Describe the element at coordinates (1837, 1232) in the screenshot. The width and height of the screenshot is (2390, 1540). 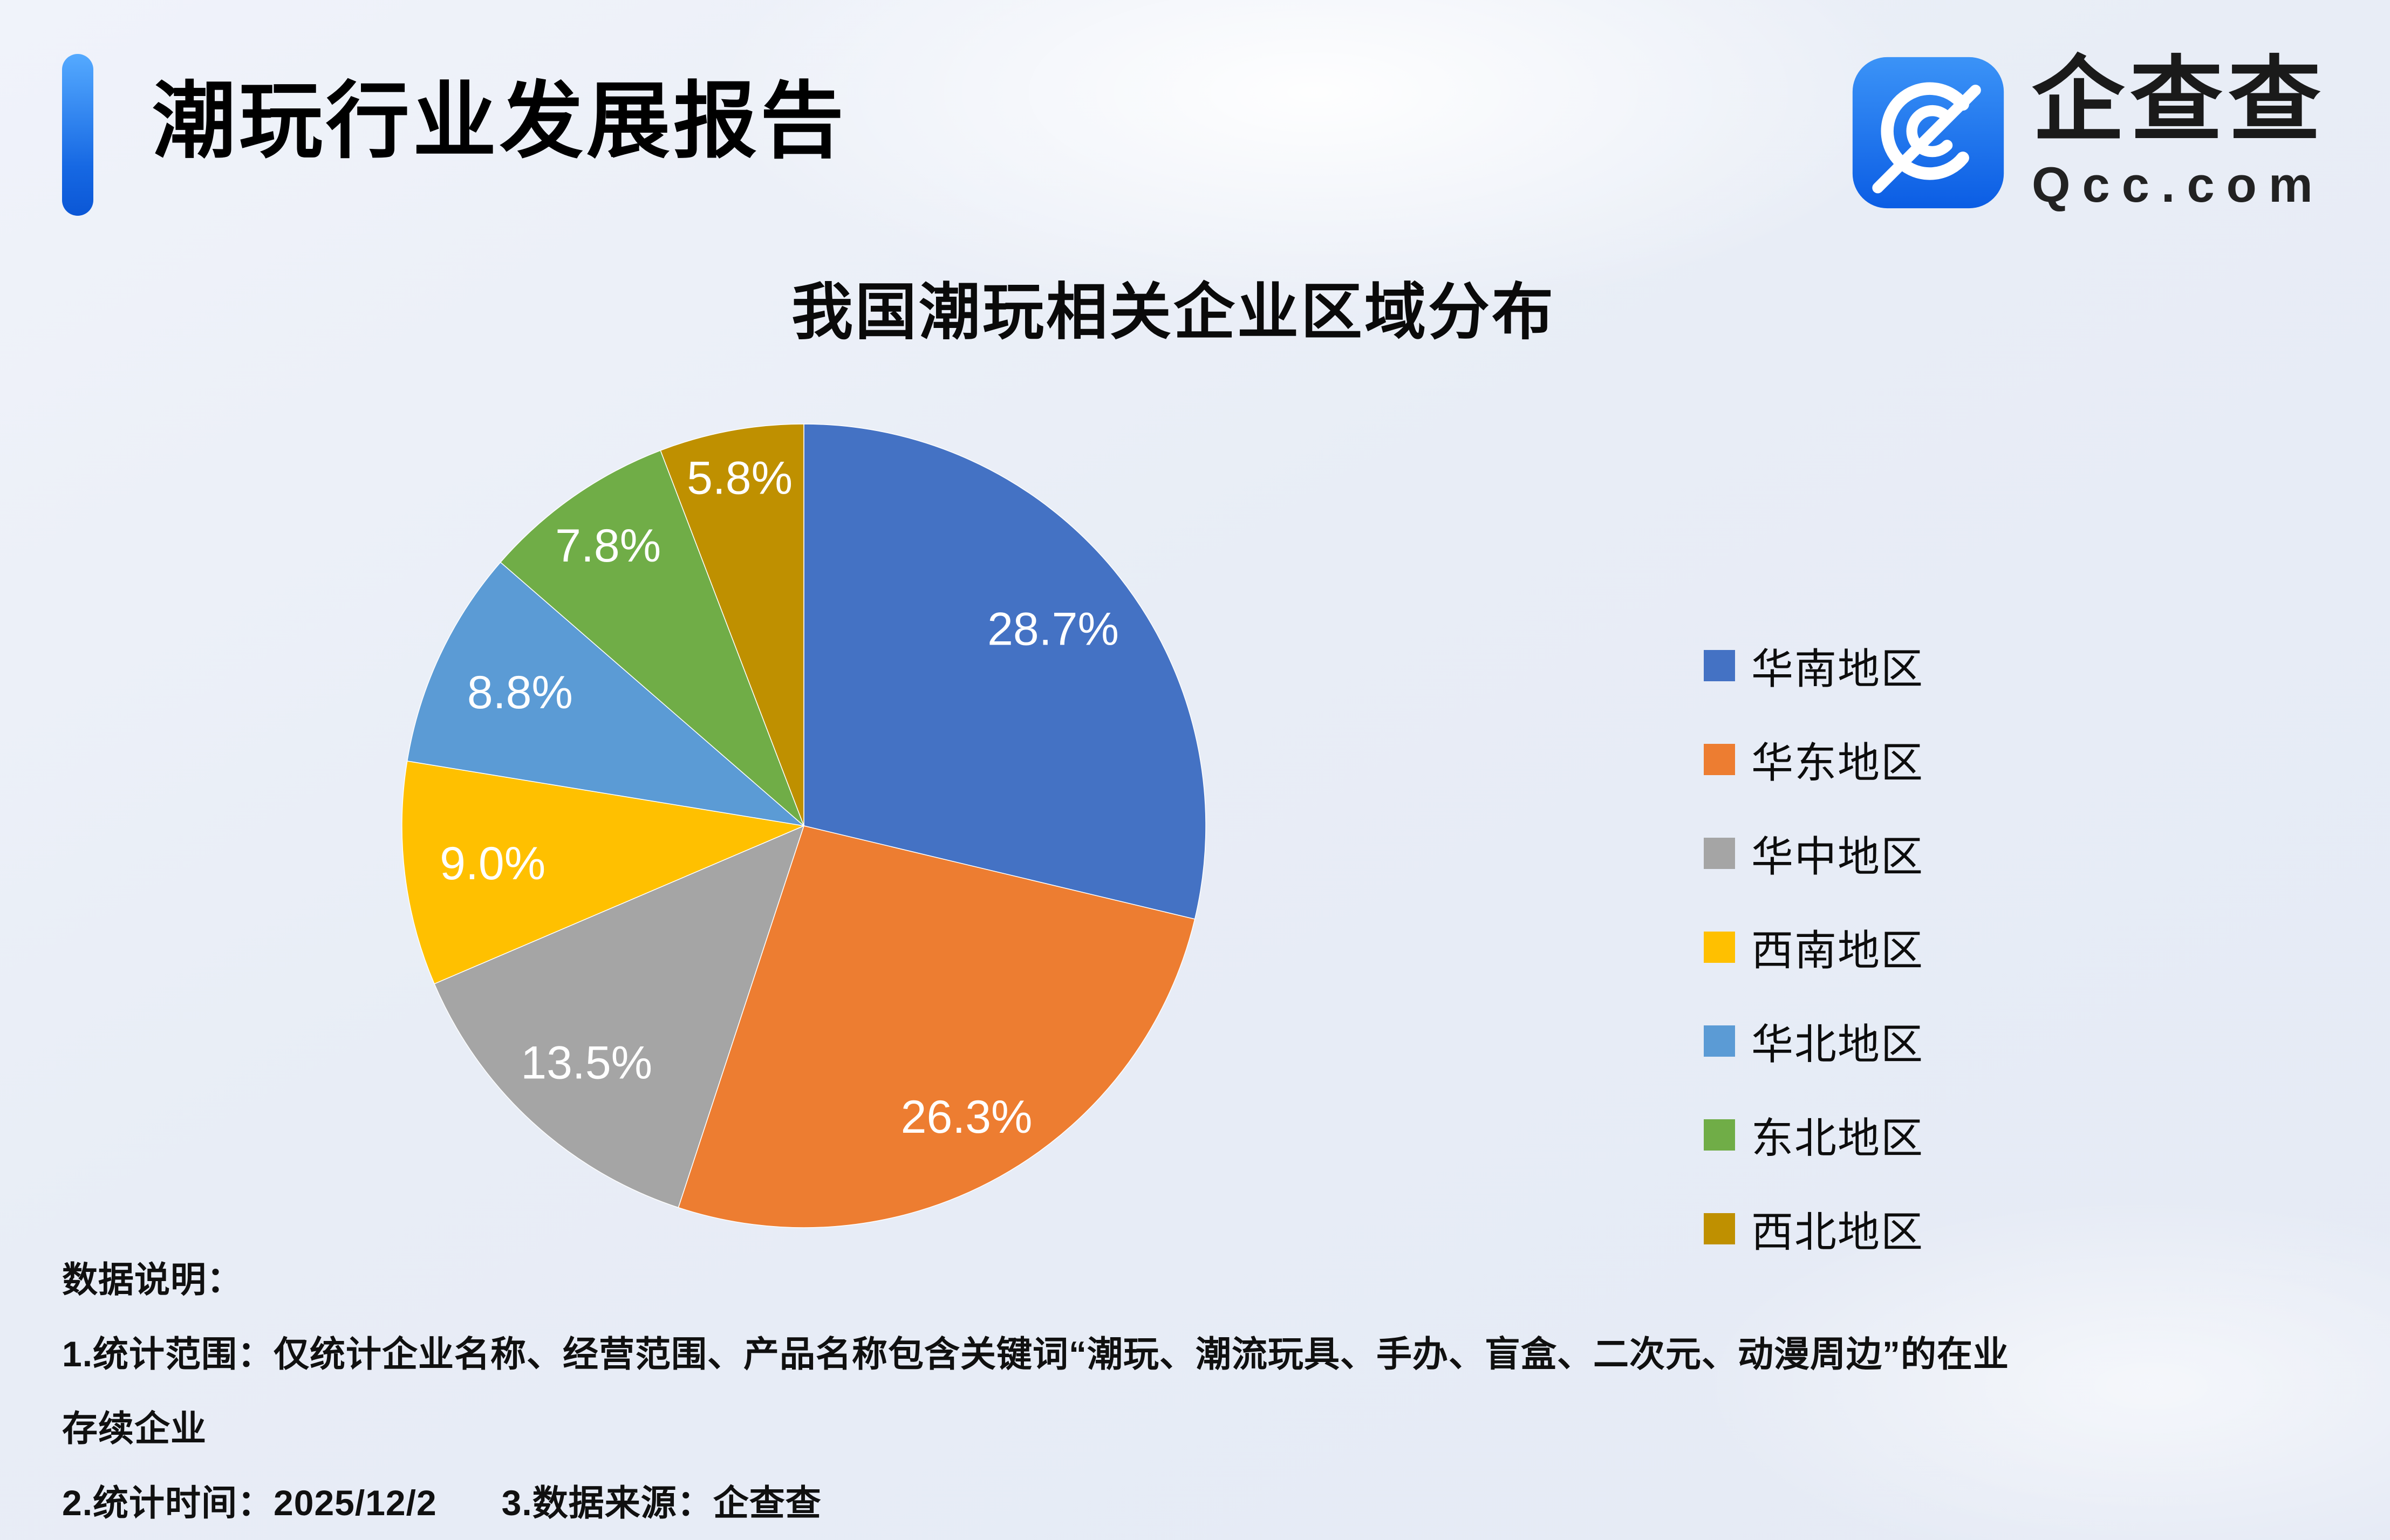
I see `legend-label-6: 西北地区` at that location.